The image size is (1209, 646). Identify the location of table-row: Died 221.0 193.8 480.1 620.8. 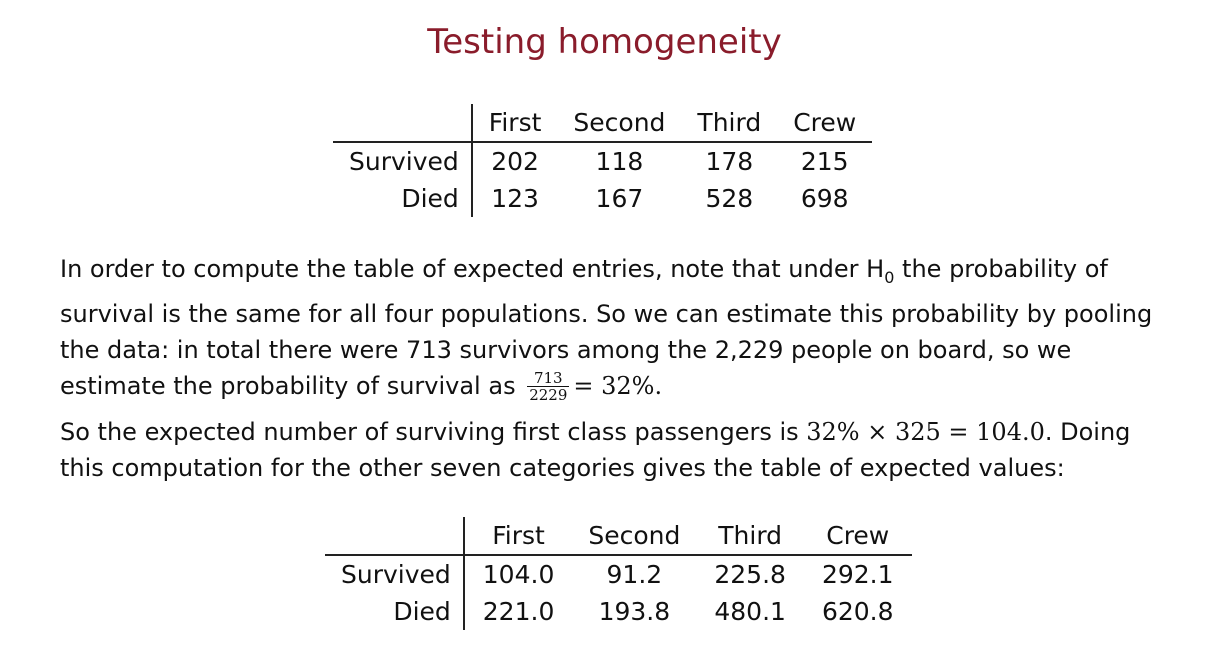
(618, 611).